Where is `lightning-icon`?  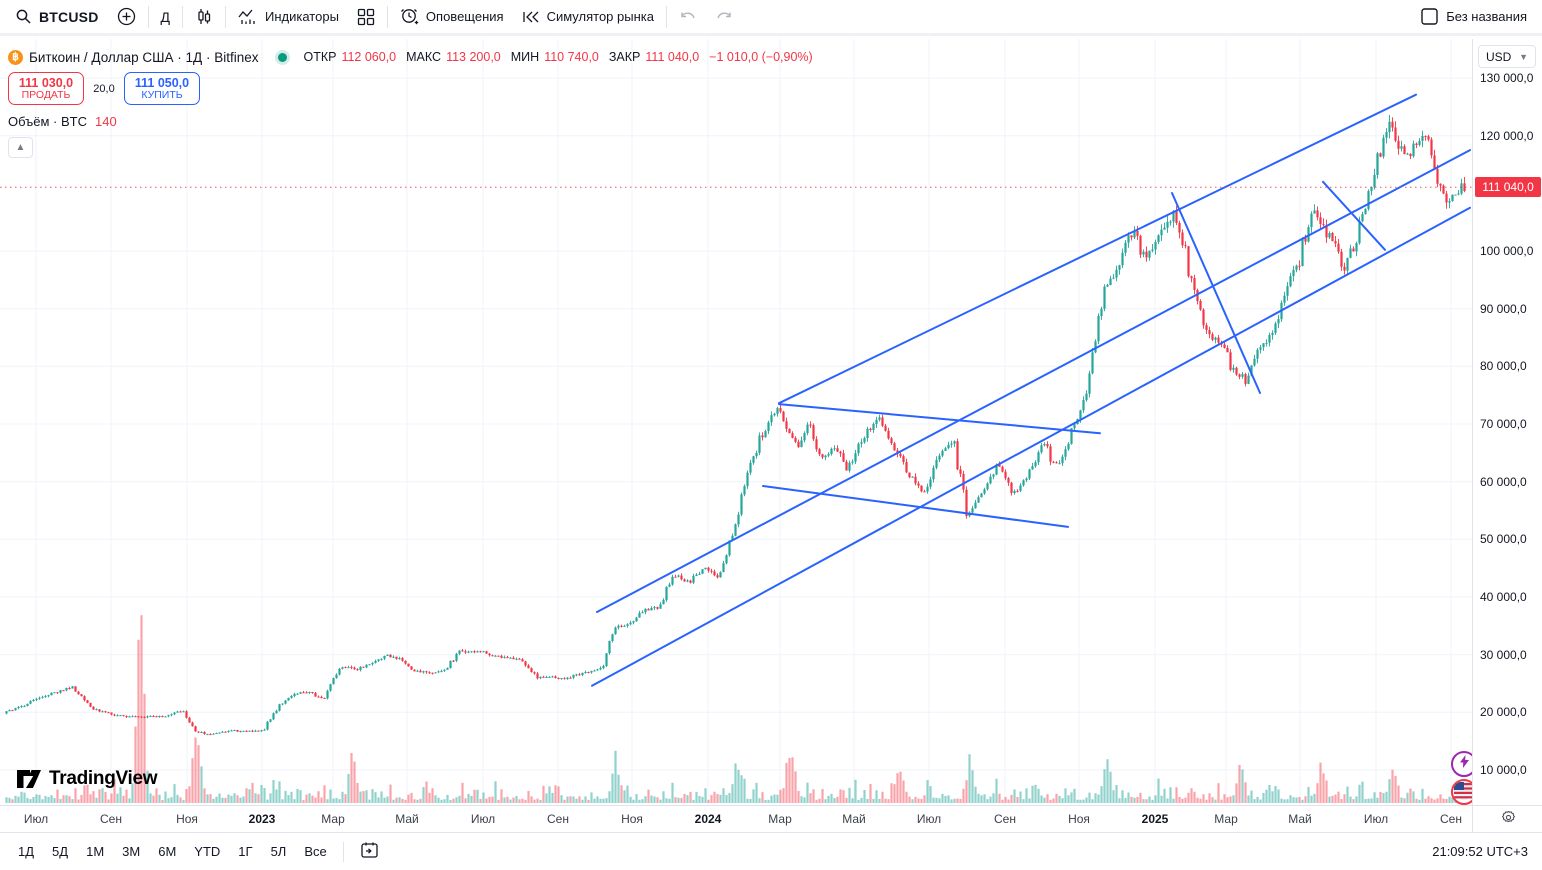 lightning-icon is located at coordinates (1464, 764).